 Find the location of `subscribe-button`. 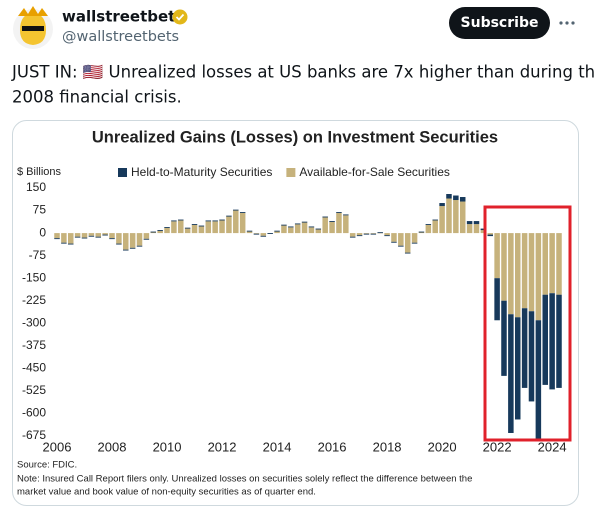

subscribe-button is located at coordinates (499, 23).